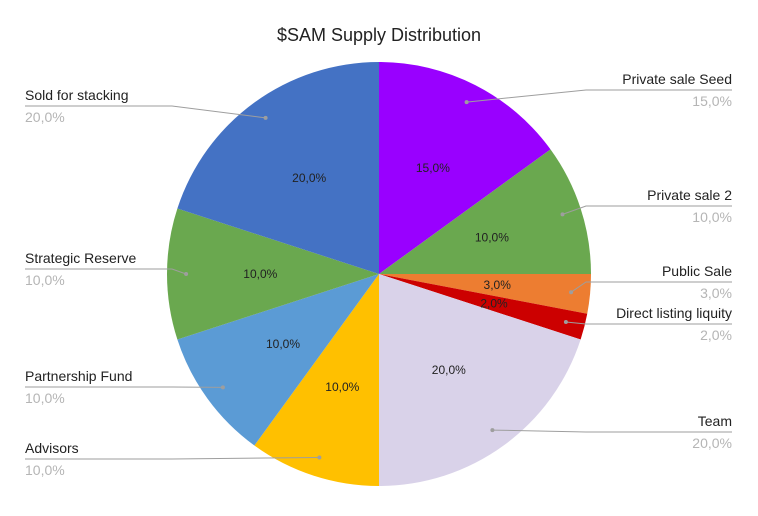  Describe the element at coordinates (45, 470) in the screenshot. I see `callout-percent-advisors: 10,0%` at that location.